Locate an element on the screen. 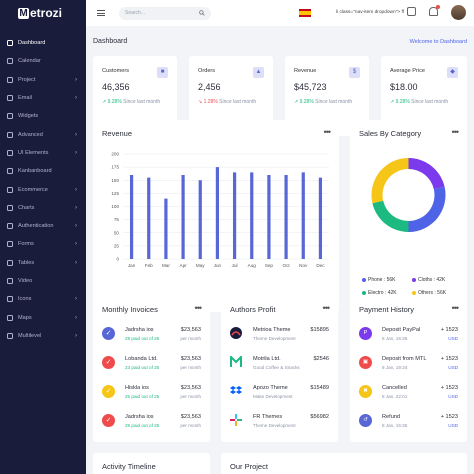  x-tick-label: Apr is located at coordinates (184, 265).